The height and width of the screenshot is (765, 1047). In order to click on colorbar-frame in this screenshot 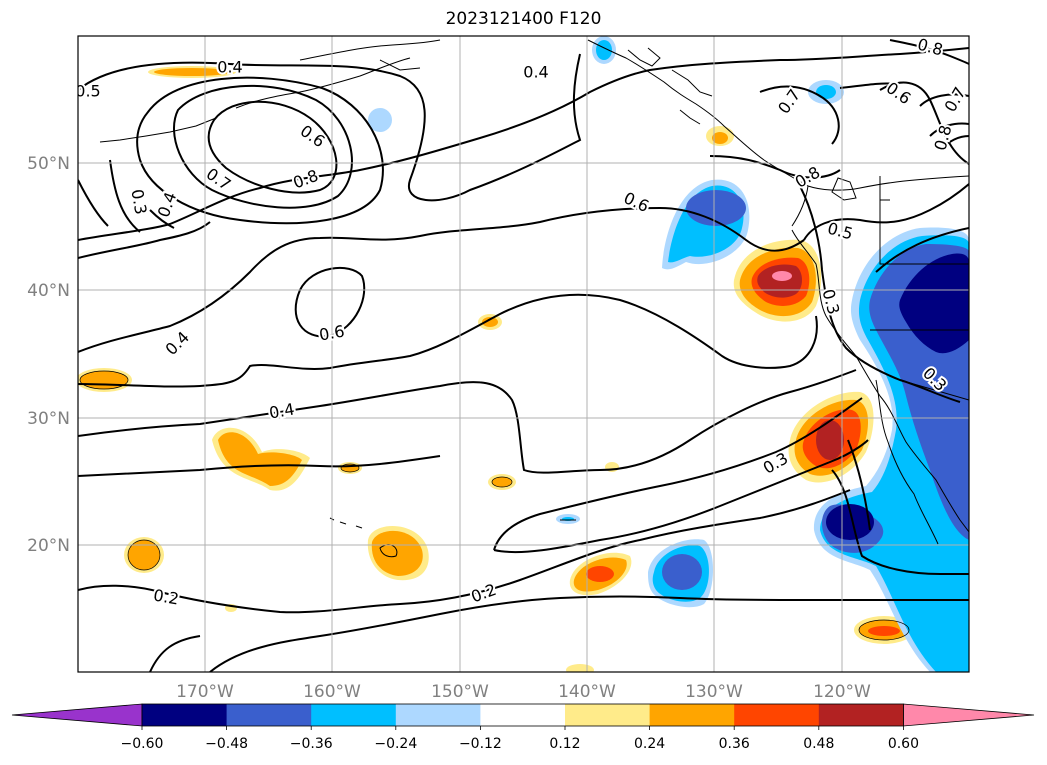, I will do `click(522, 715)`.